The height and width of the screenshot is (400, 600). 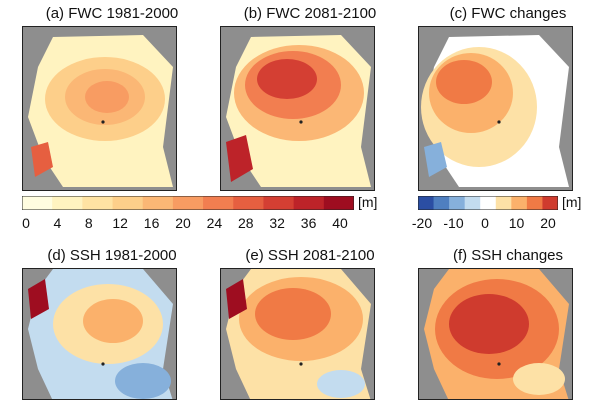 I want to click on fwc-colorbar, so click(x=188, y=203).